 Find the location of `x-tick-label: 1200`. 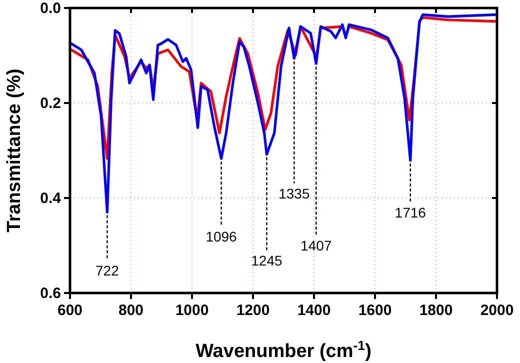

x-tick-label: 1200 is located at coordinates (253, 310).